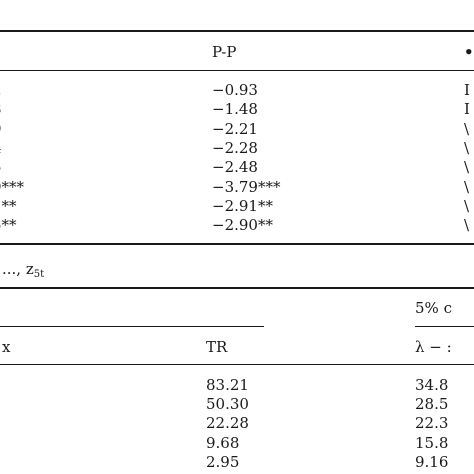  What do you see at coordinates (217, 347) in the screenshot?
I see `header-tr: TR` at bounding box center [217, 347].